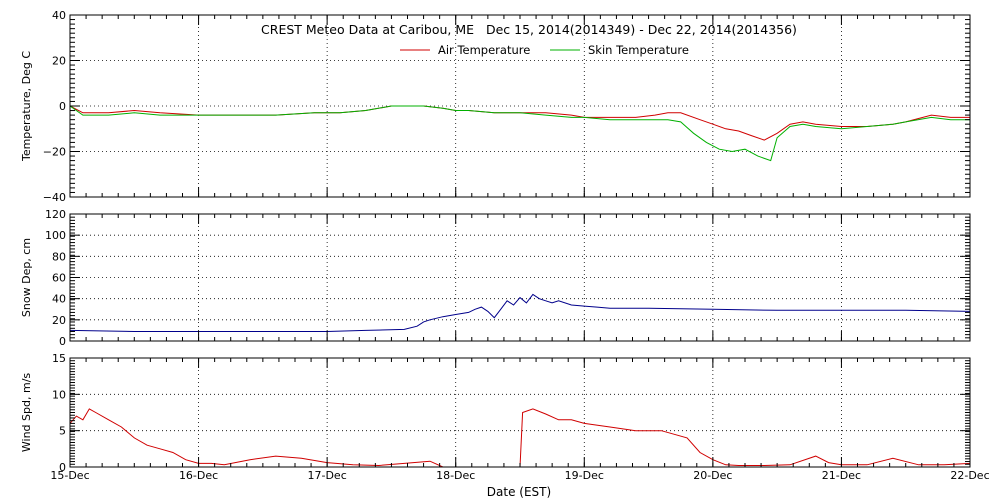  Describe the element at coordinates (59, 394) in the screenshot. I see `y-tick-label: 10` at that location.